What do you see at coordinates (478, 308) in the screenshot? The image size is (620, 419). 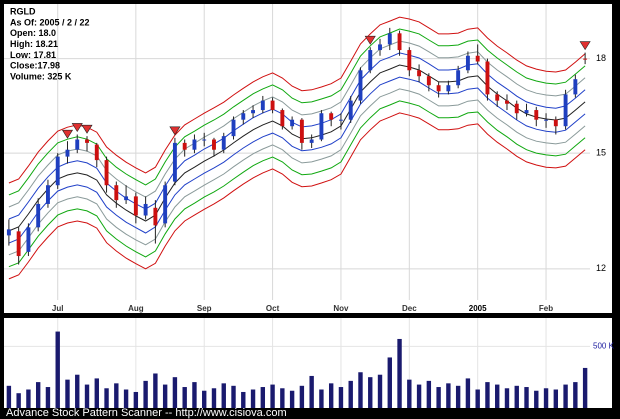 I see `x-tick-label: 2005` at bounding box center [478, 308].